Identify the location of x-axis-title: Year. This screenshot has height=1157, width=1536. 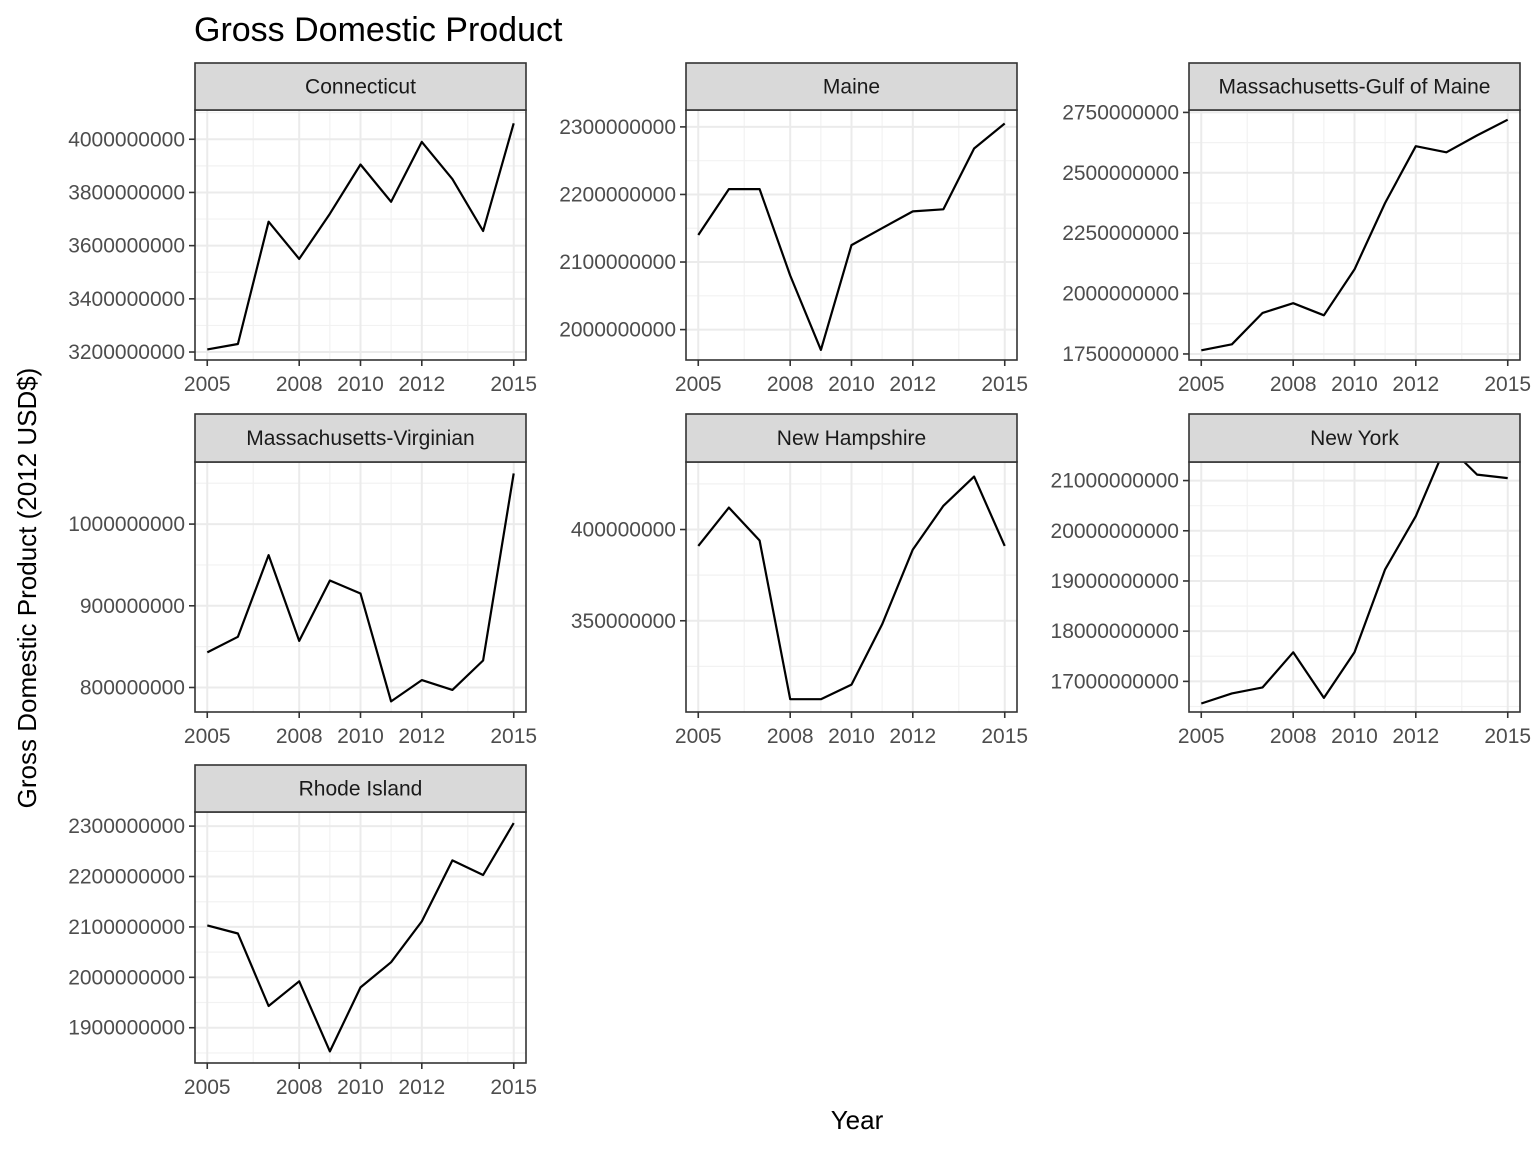
(857, 1120).